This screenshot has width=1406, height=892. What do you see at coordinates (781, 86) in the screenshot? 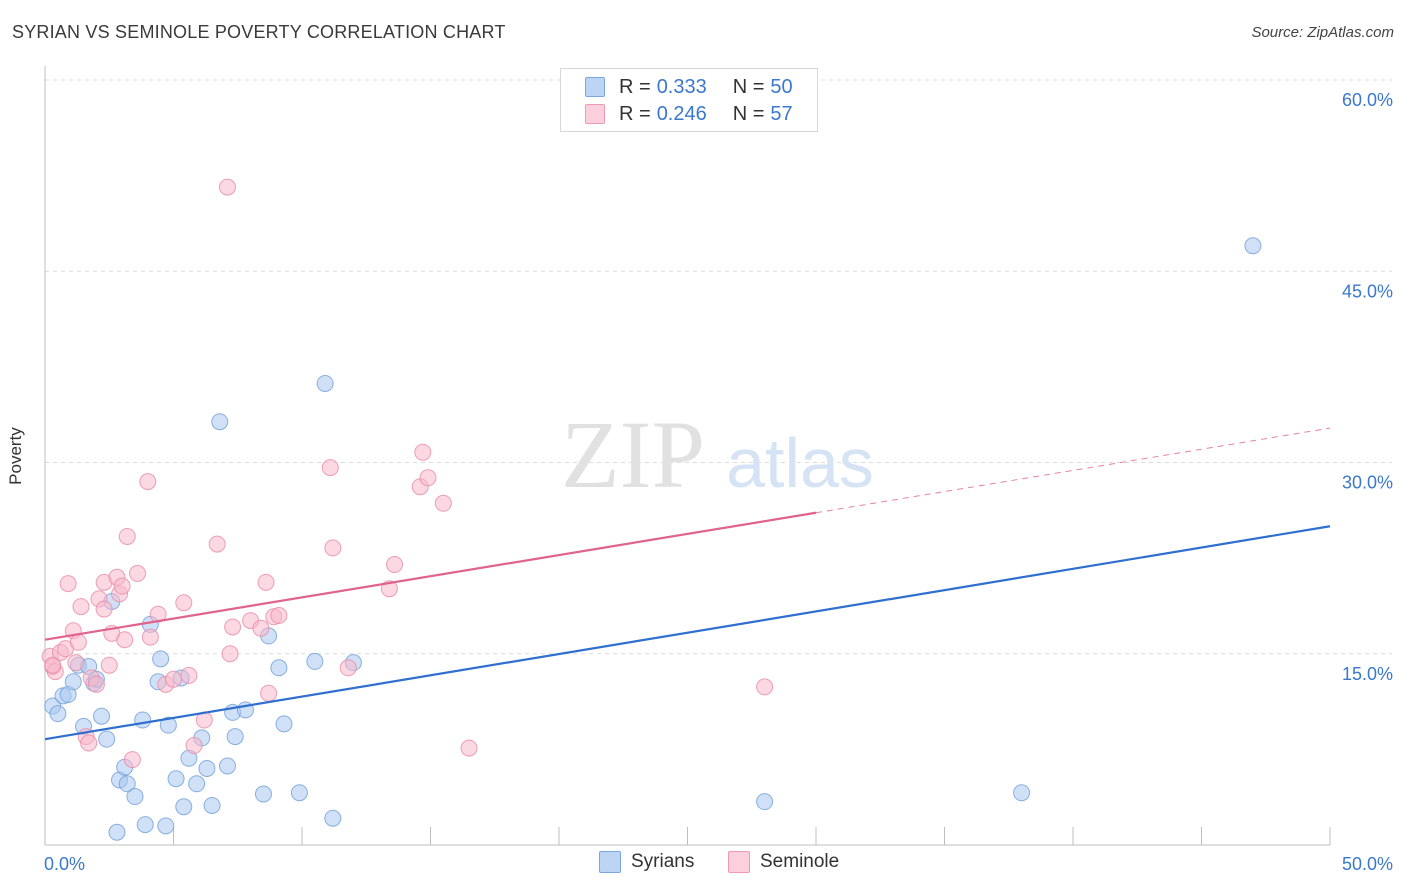
I see `syrians-n-value: 50` at bounding box center [781, 86].